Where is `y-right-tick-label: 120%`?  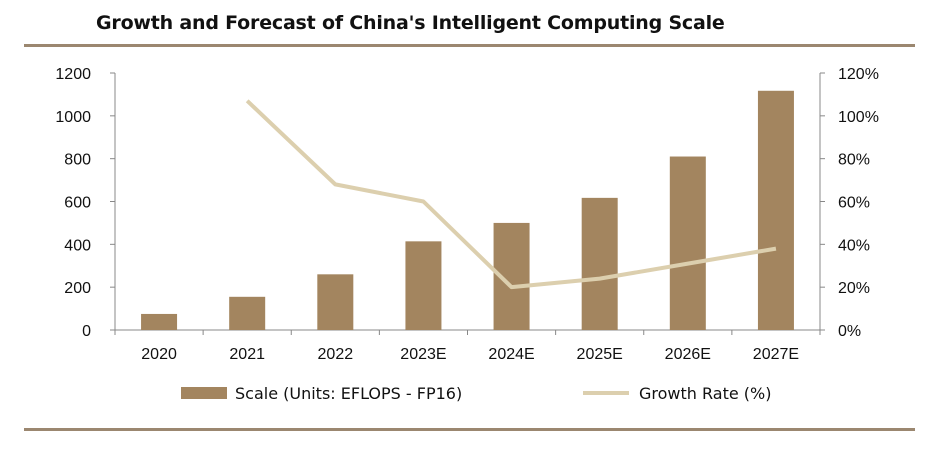
y-right-tick-label: 120% is located at coordinates (858, 74).